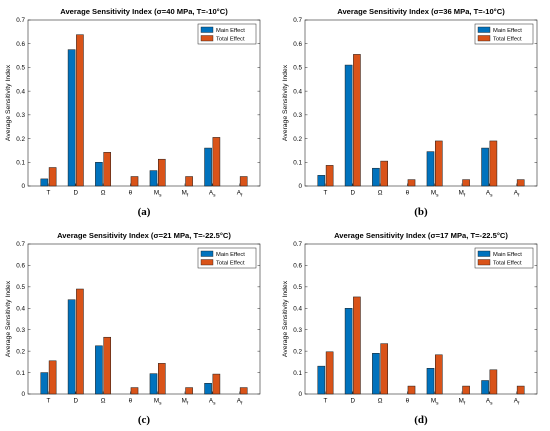  What do you see at coordinates (507, 39) in the screenshot?
I see `legend-label: Total Effect` at bounding box center [507, 39].